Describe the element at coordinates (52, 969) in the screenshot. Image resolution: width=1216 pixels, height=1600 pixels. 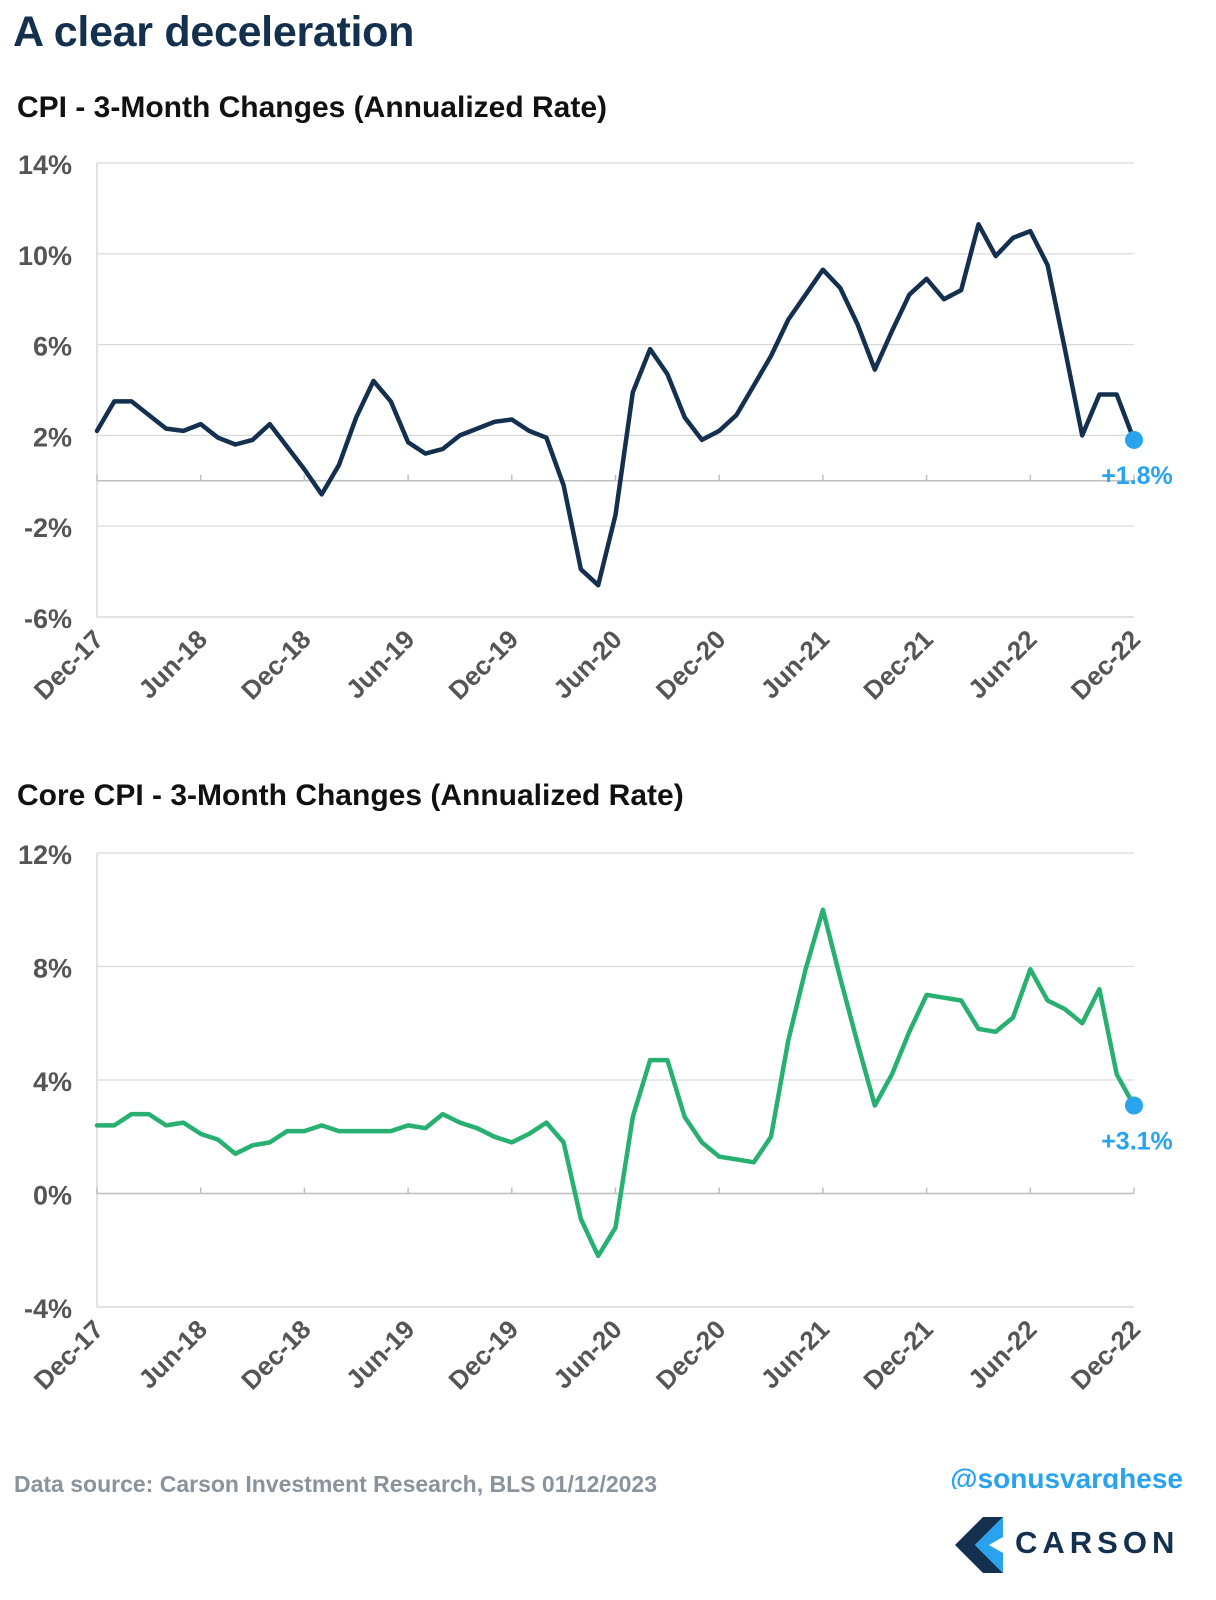
I see `core-cpi-y-tick-label: 8%` at that location.